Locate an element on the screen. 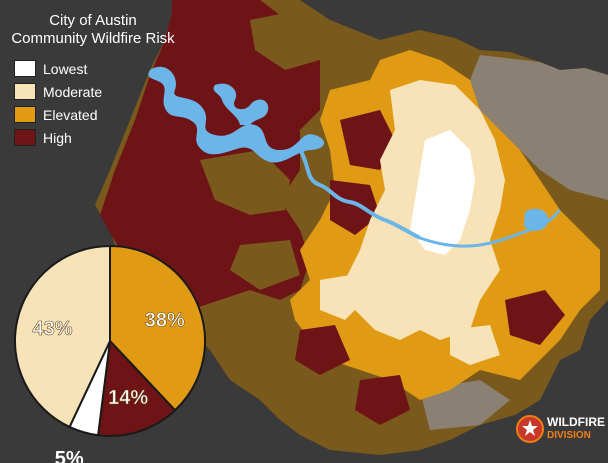  brown-hill-b is located at coordinates (290, 40).